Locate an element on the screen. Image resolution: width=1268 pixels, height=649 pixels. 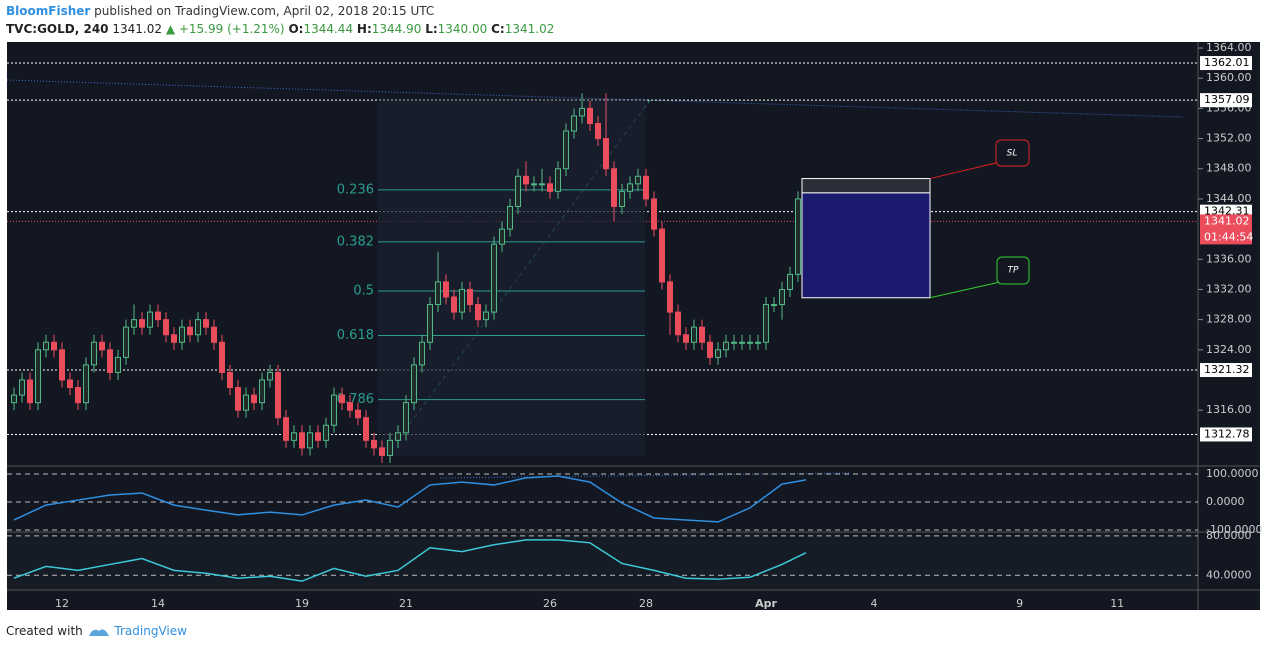
x-tick-label: 14 is located at coordinates (158, 603).